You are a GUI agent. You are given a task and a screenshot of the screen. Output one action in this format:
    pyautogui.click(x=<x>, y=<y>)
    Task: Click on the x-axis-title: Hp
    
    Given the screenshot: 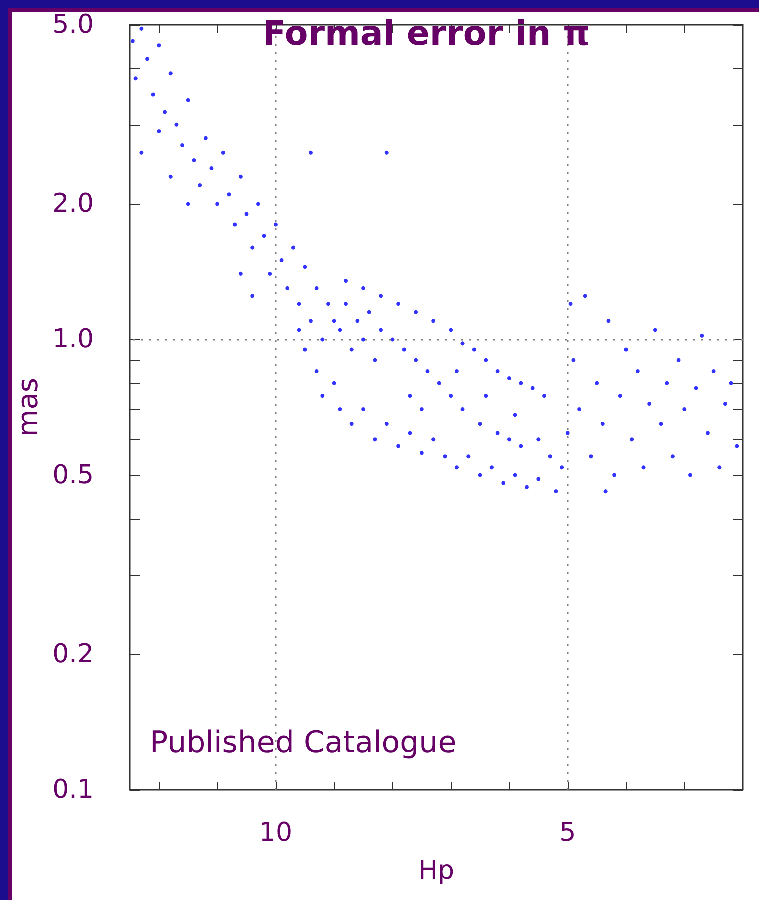 What is the action you would take?
    pyautogui.click(x=436, y=871)
    